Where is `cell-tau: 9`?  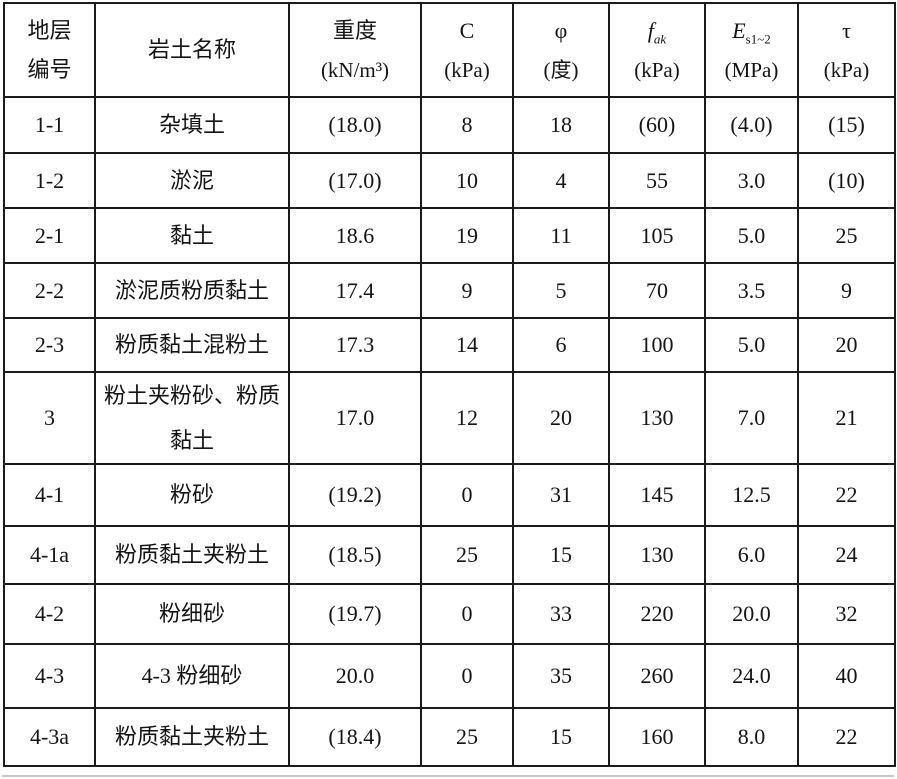 cell-tau: 9 is located at coordinates (846, 290).